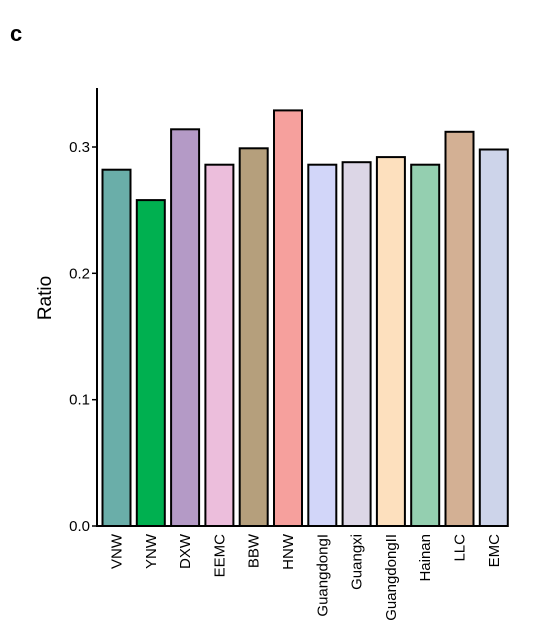 This screenshot has height=643, width=536. Describe the element at coordinates (288, 318) in the screenshot. I see `bar-hnw` at that location.